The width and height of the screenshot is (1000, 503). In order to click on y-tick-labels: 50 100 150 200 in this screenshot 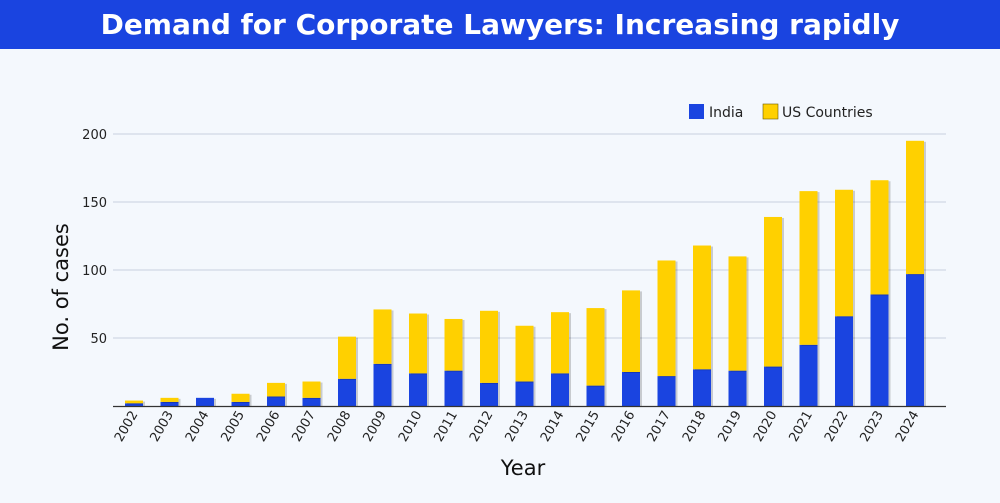, I will do `click(94, 237)`.